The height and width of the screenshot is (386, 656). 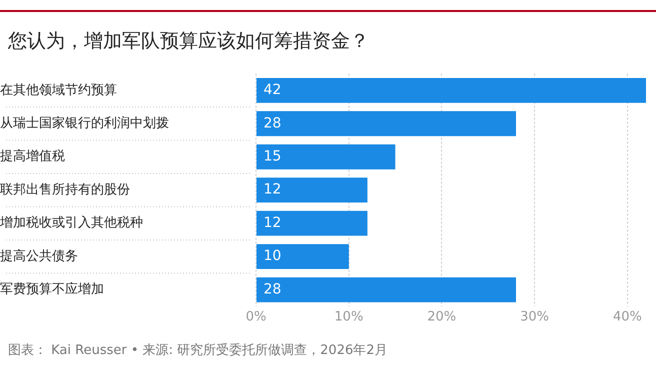 What do you see at coordinates (535, 317) in the screenshot?
I see `x-tick-label: 30%` at bounding box center [535, 317].